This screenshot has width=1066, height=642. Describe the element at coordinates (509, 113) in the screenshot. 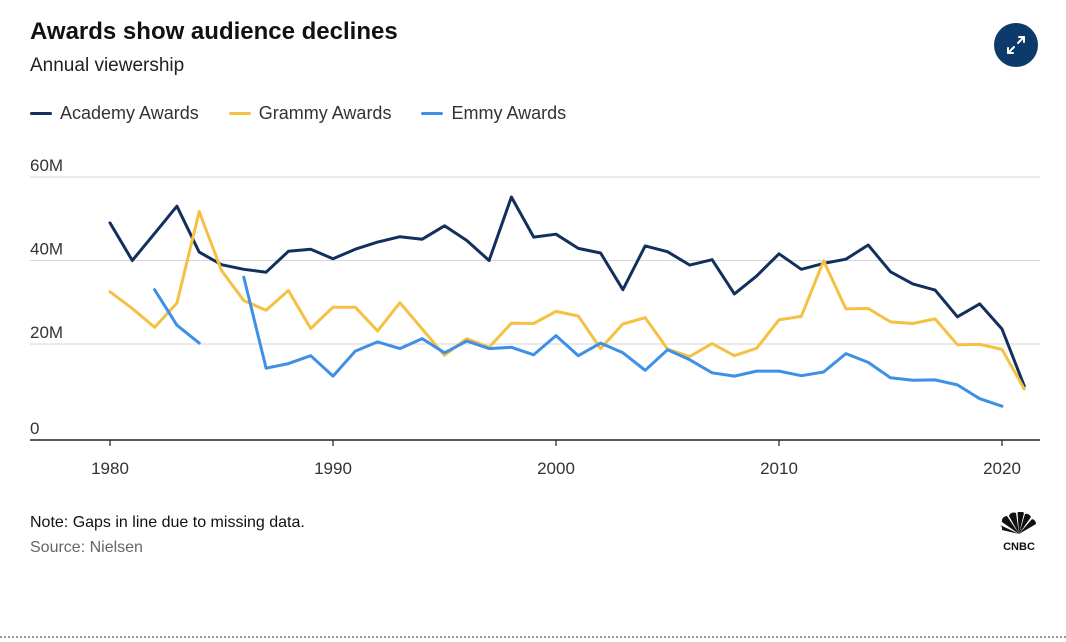

I see `legend-label: Emmy Awards` at that location.